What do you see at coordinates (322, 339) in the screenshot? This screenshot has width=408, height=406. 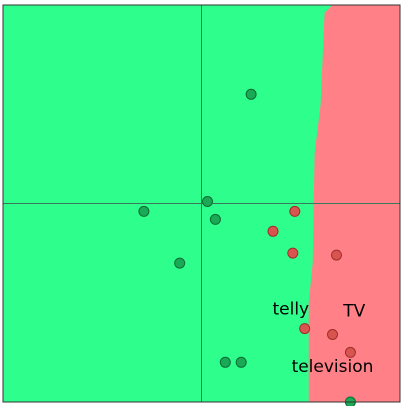 I see `annotation-layer: telly TV television` at bounding box center [322, 339].